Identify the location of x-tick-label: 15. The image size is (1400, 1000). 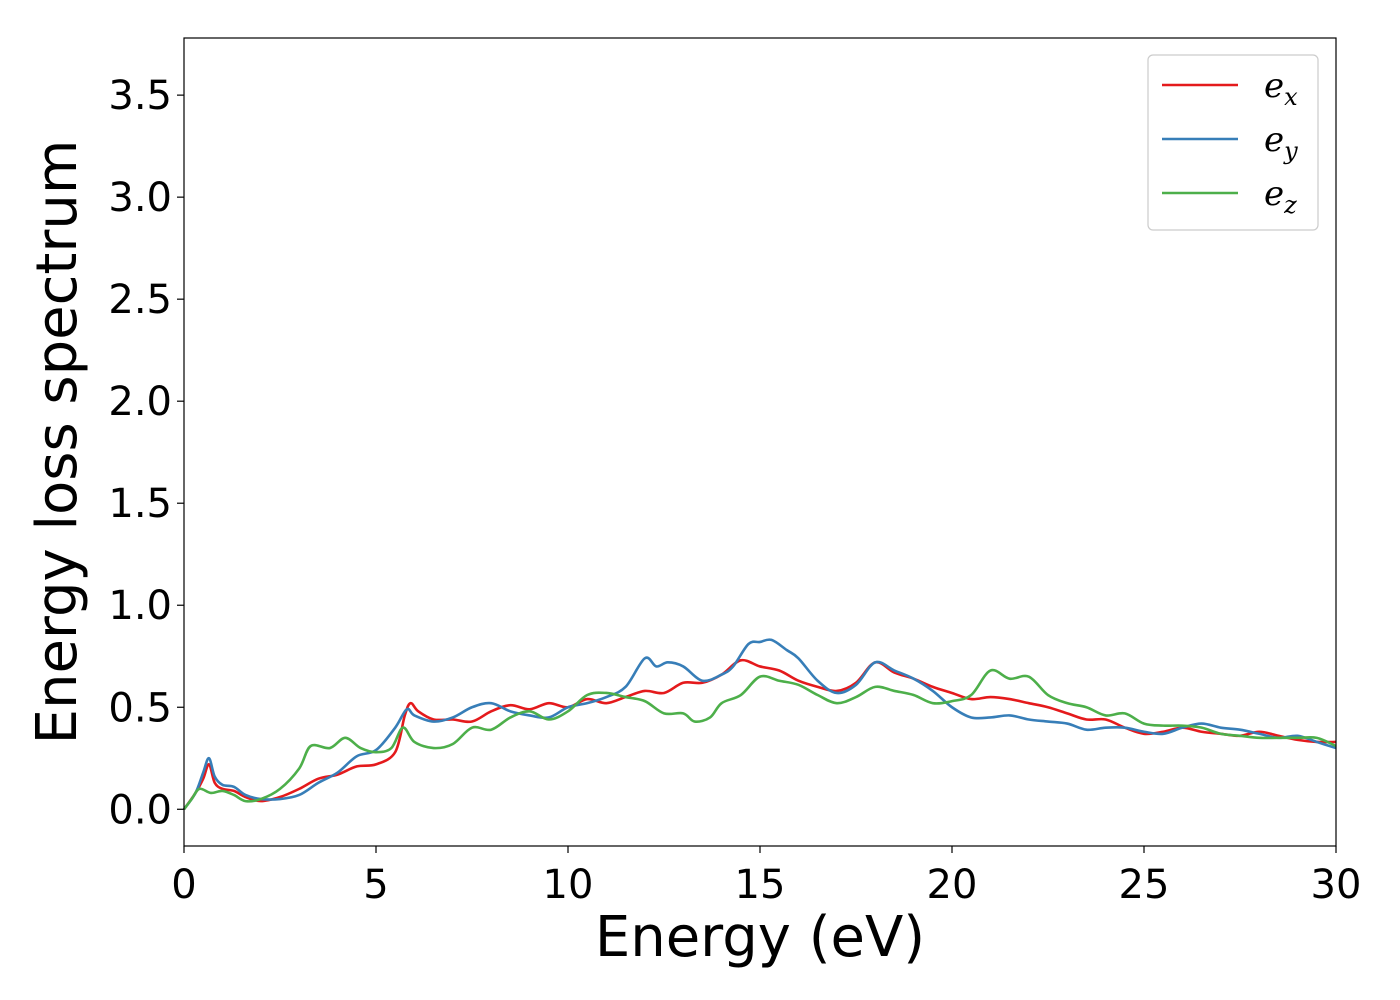
(760, 885).